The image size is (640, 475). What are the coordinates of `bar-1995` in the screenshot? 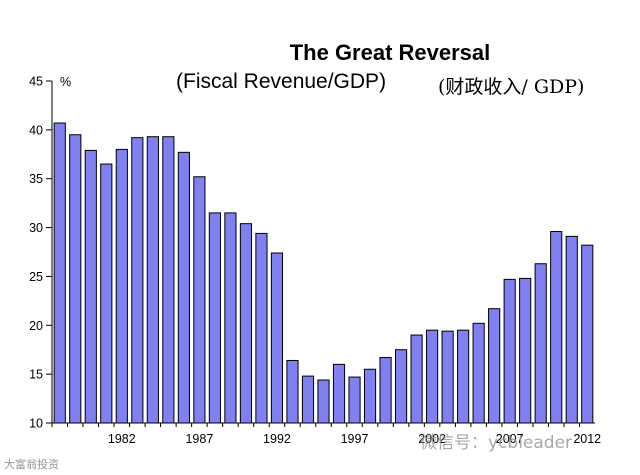 It's located at (323, 401).